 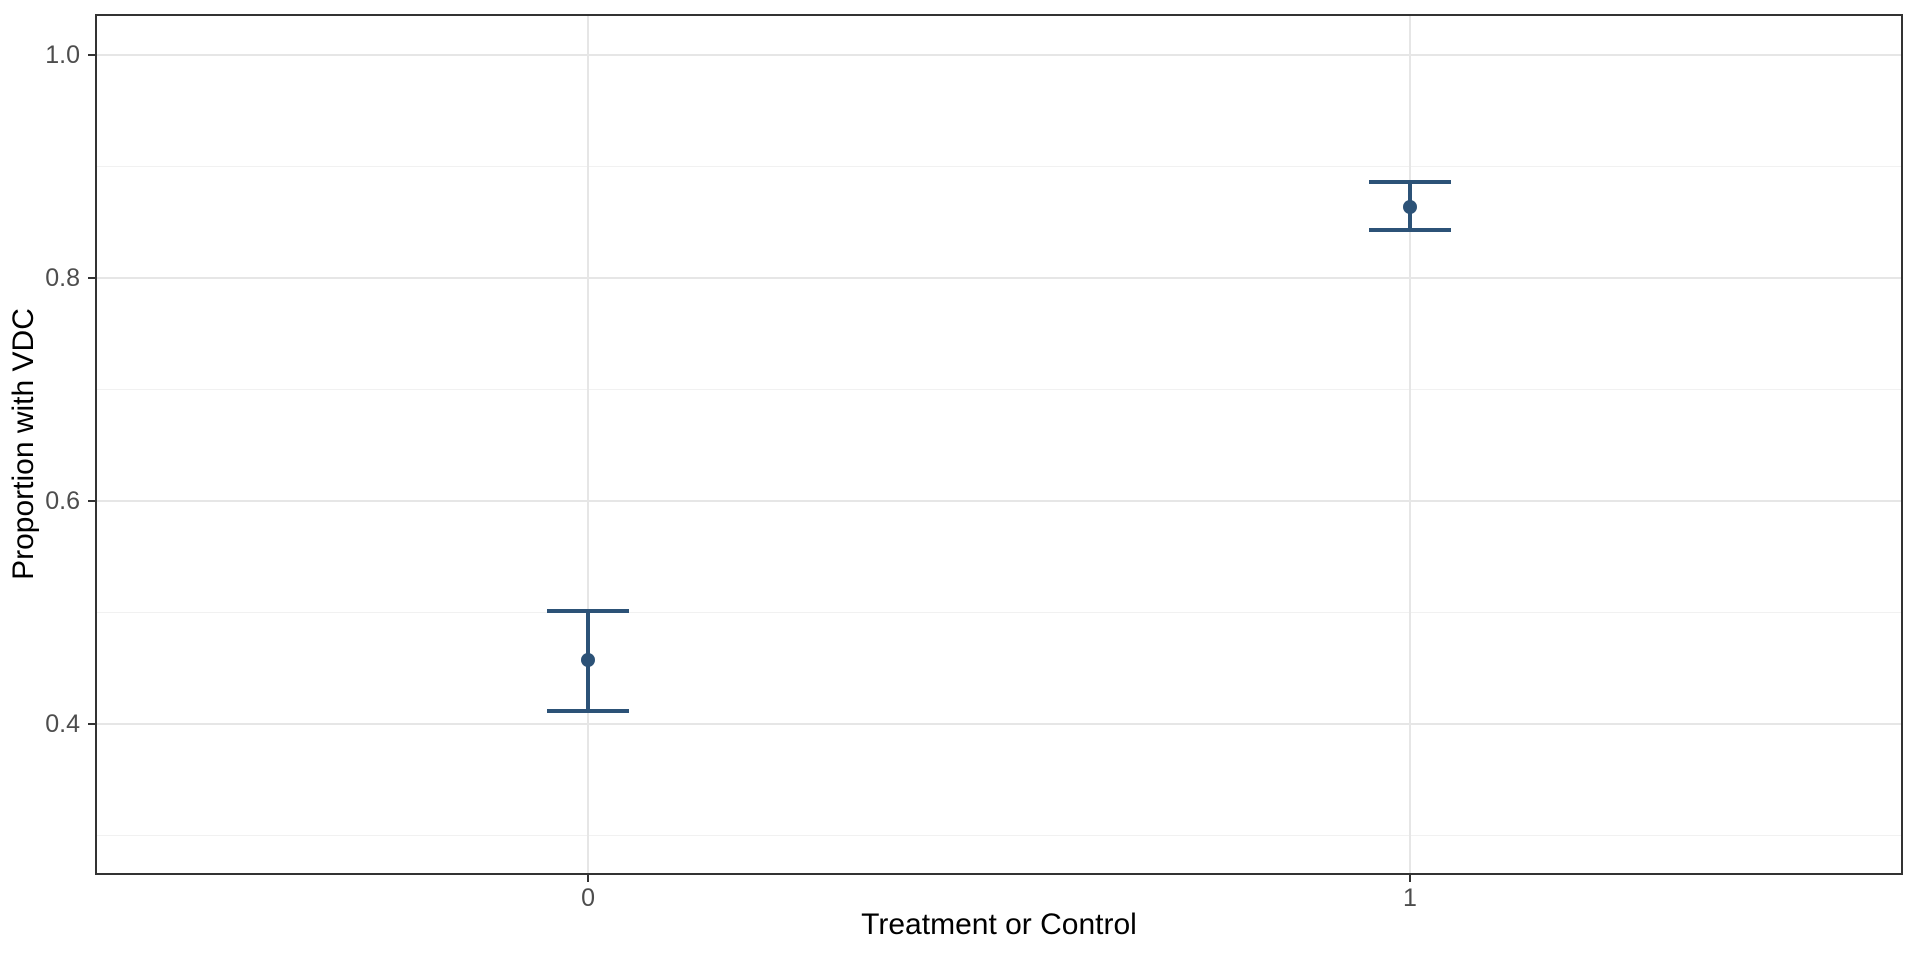 What do you see at coordinates (62, 278) in the screenshot?
I see `y-tick-label: 0.8` at bounding box center [62, 278].